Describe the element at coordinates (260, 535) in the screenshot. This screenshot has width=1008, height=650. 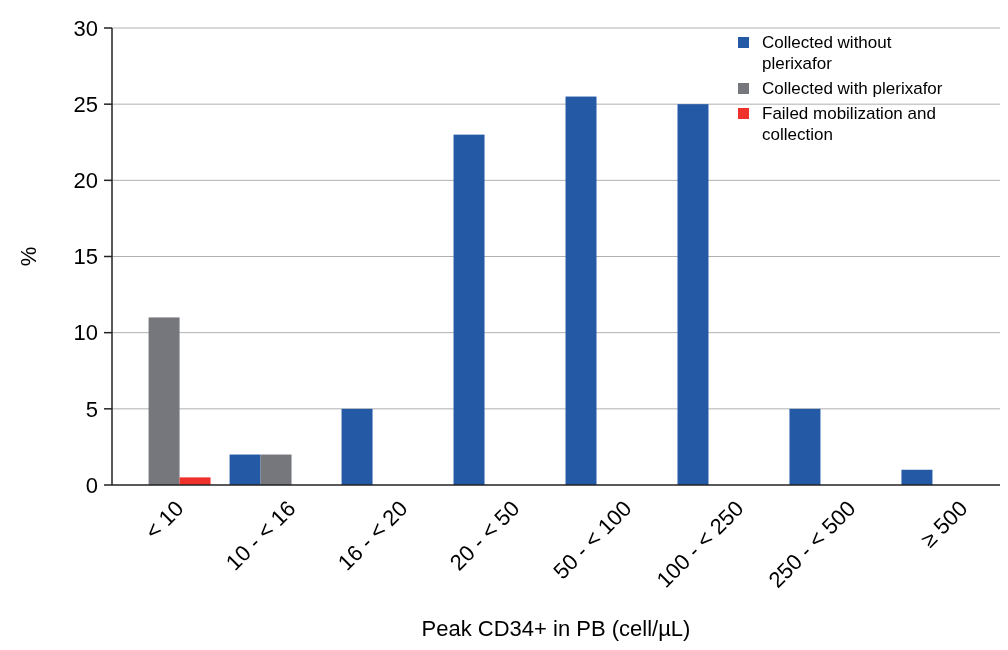
I see `x-tick-label: 10 - < 16` at that location.